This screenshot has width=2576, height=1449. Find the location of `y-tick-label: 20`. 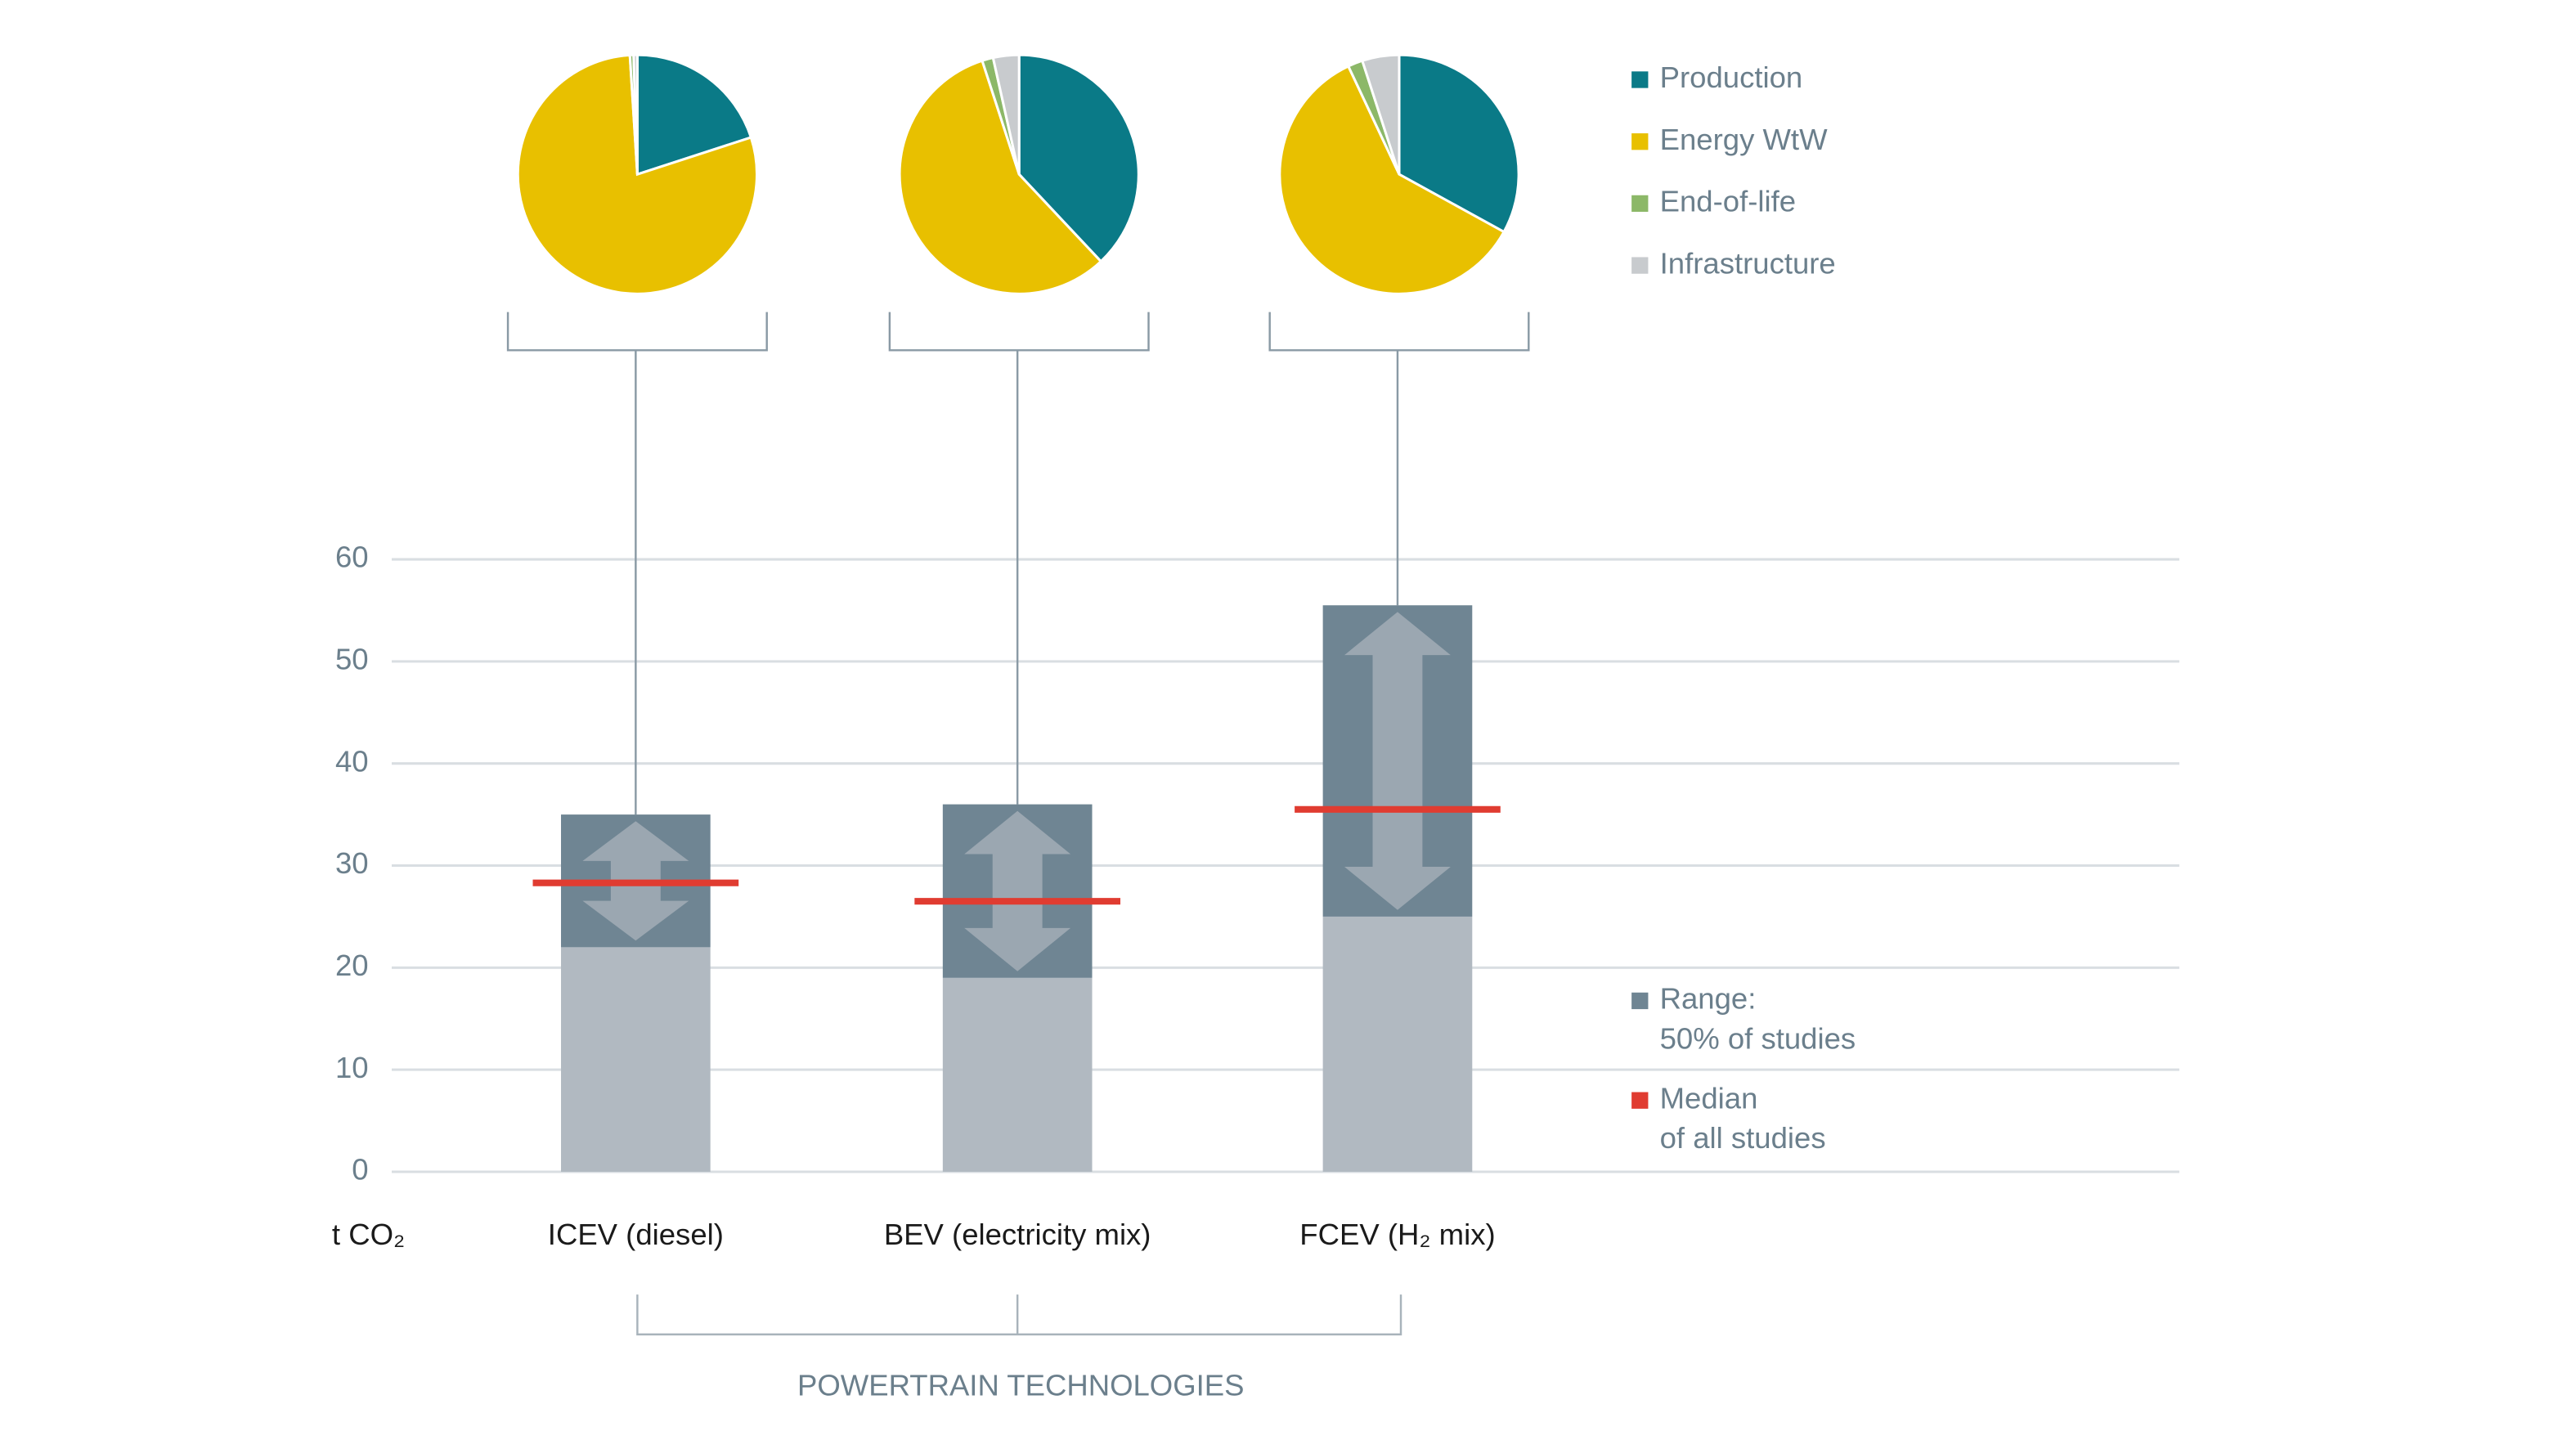

y-tick-label: 20 is located at coordinates (352, 965).